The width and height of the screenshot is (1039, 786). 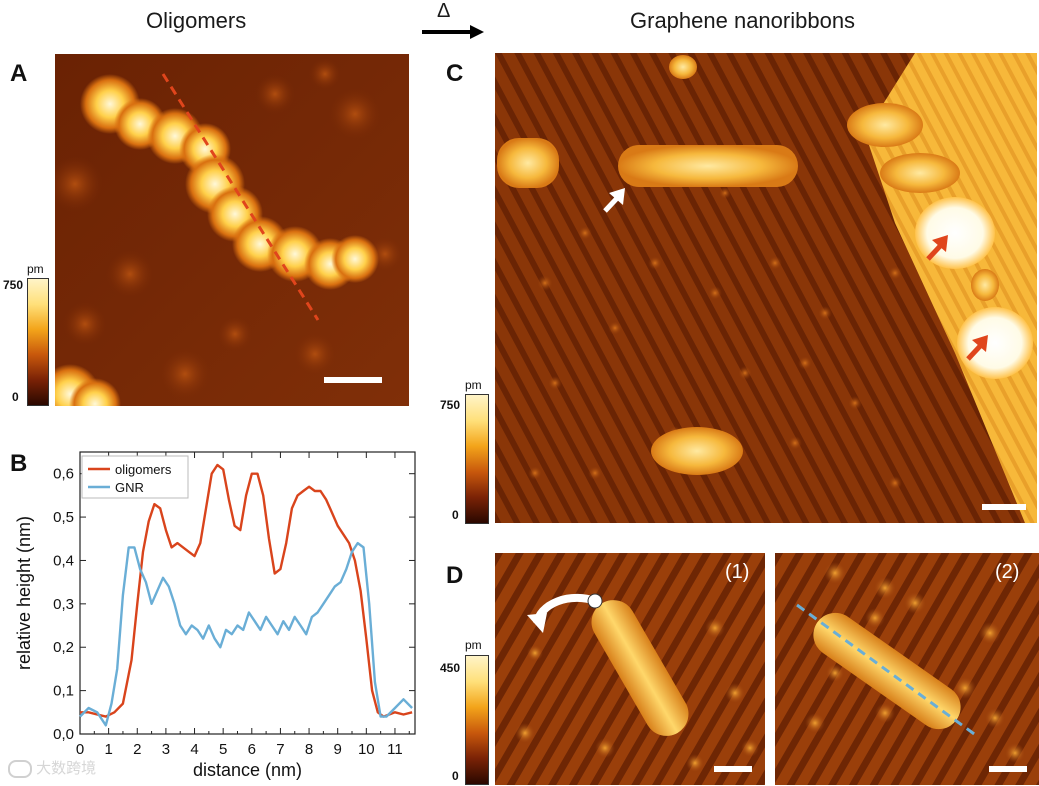 What do you see at coordinates (223, 749) in the screenshot?
I see `x-tick-label: 5` at bounding box center [223, 749].